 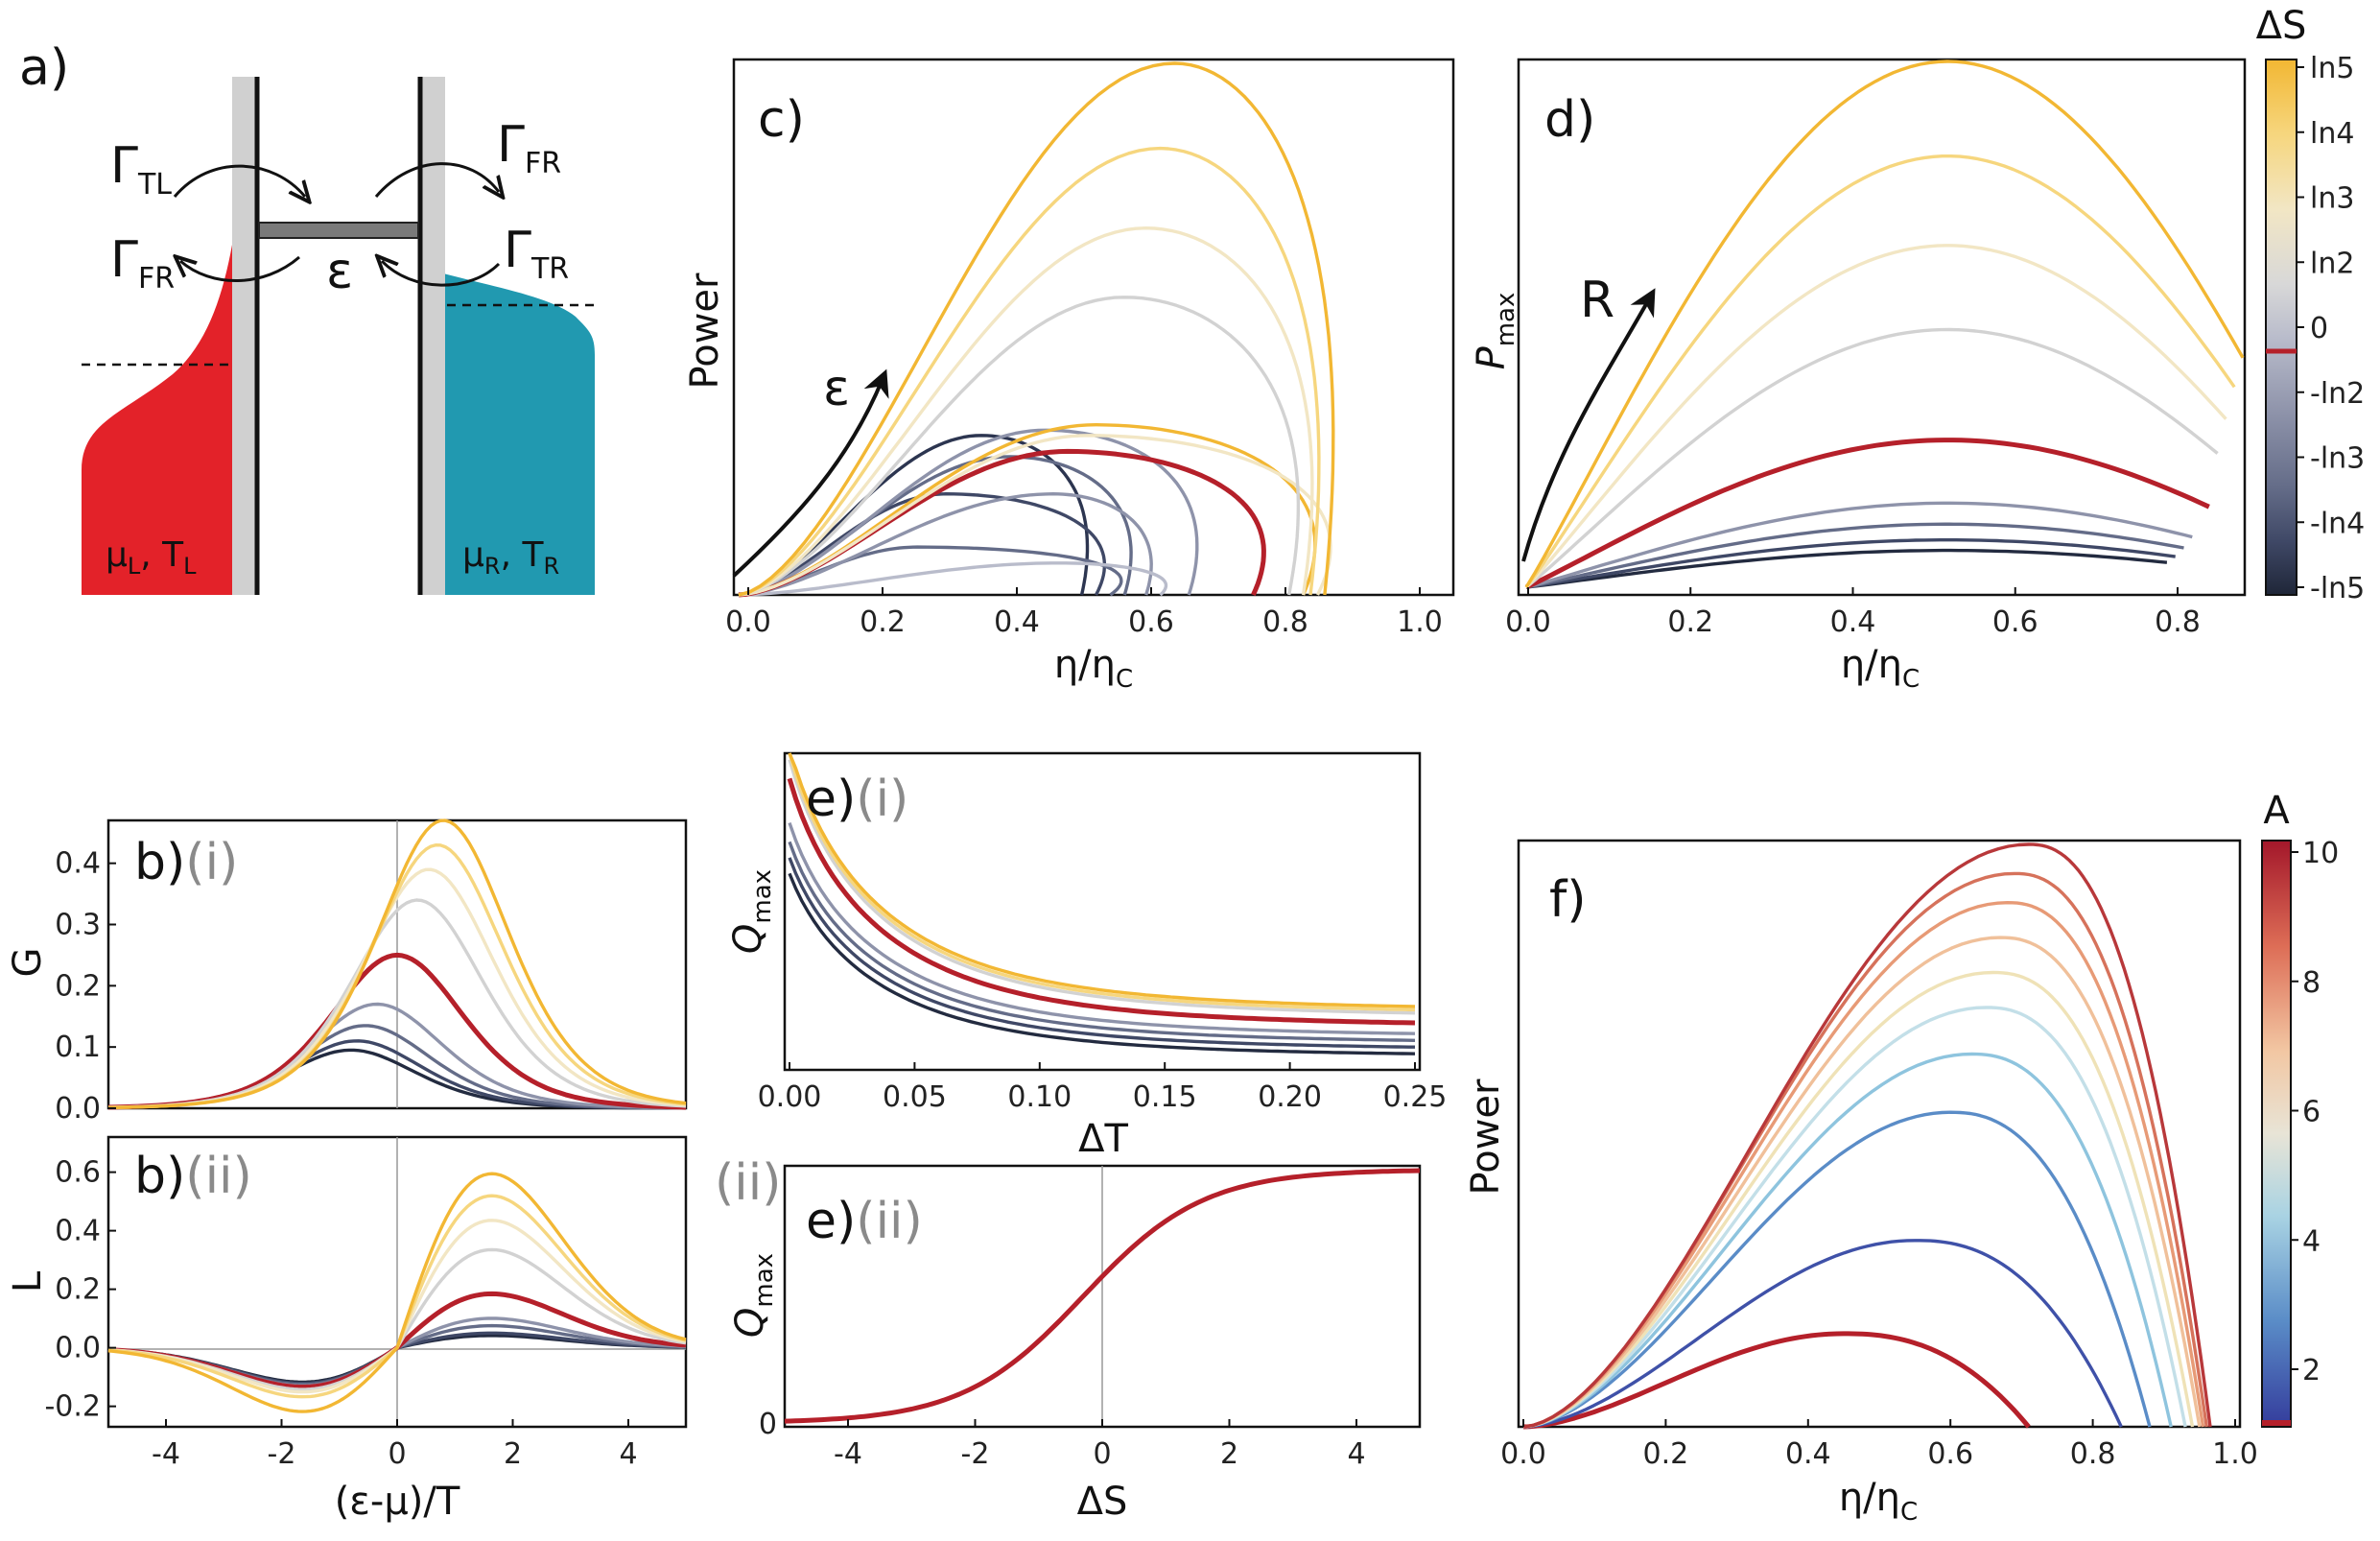 I want to click on panel-label-bii: b)(ii), so click(x=193, y=1176).